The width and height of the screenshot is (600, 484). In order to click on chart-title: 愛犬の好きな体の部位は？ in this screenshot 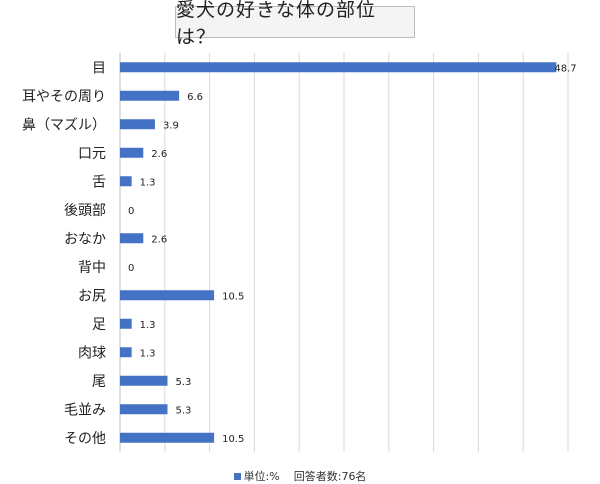, I will do `click(295, 24)`.